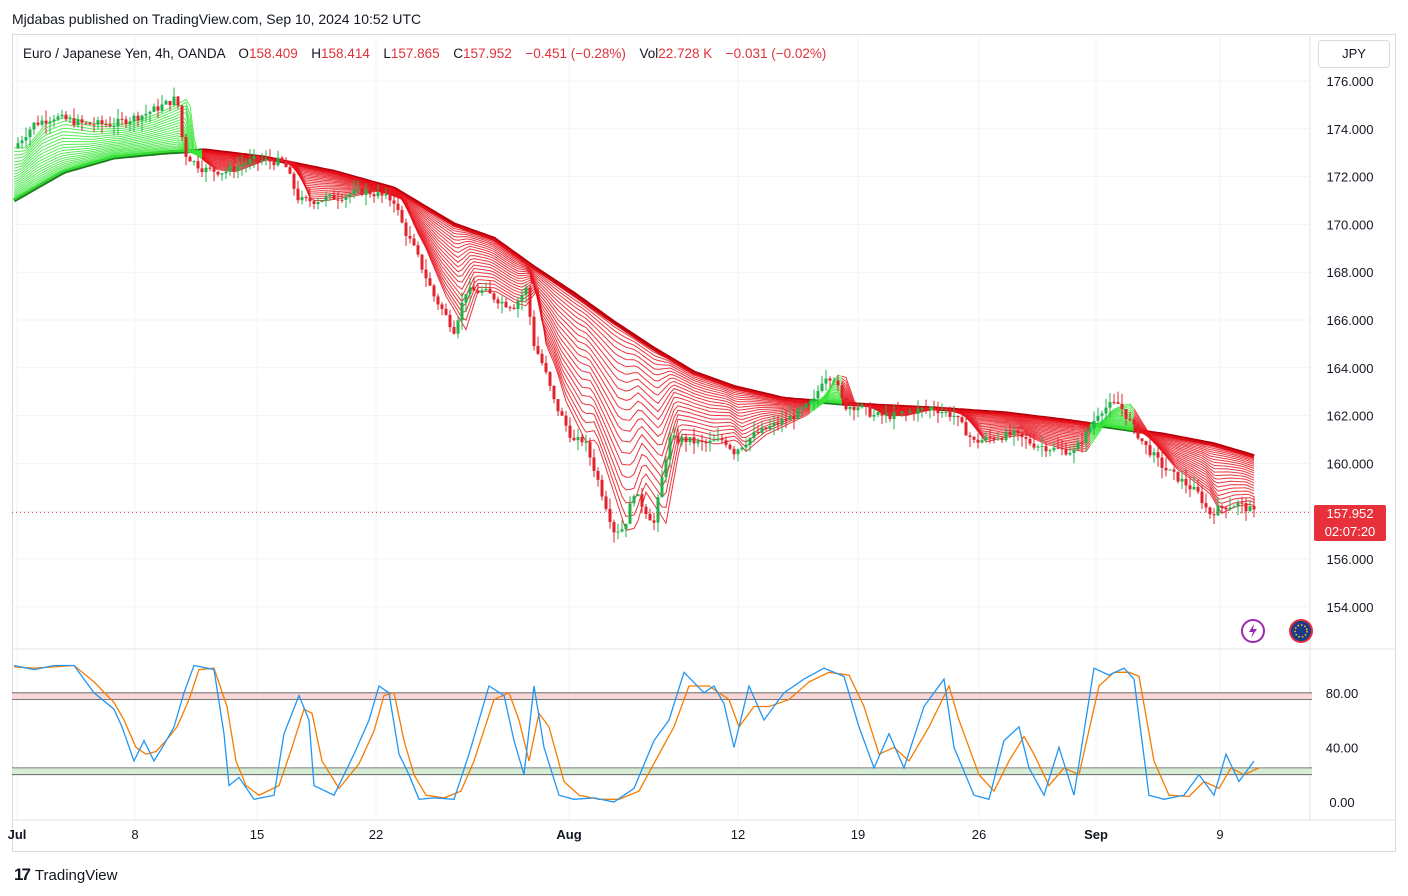  What do you see at coordinates (345, 53) in the screenshot?
I see `high-value: 158.414` at bounding box center [345, 53].